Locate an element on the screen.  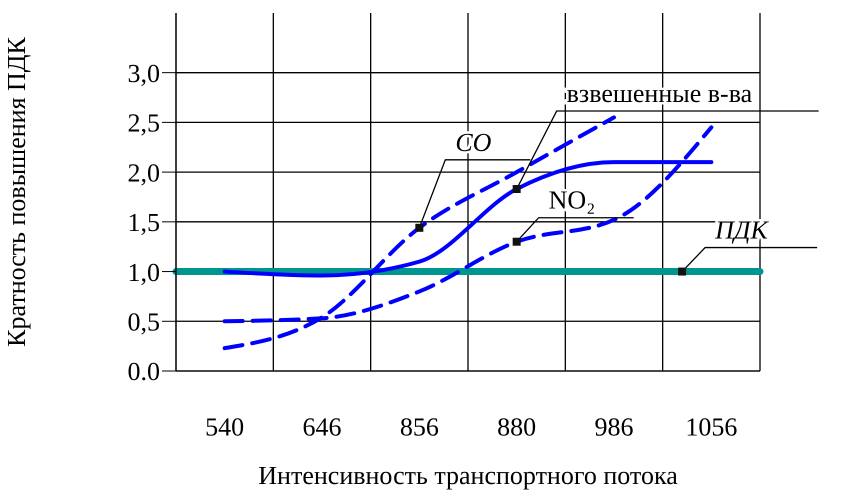
x-tick-label: 986 is located at coordinates (614, 427).